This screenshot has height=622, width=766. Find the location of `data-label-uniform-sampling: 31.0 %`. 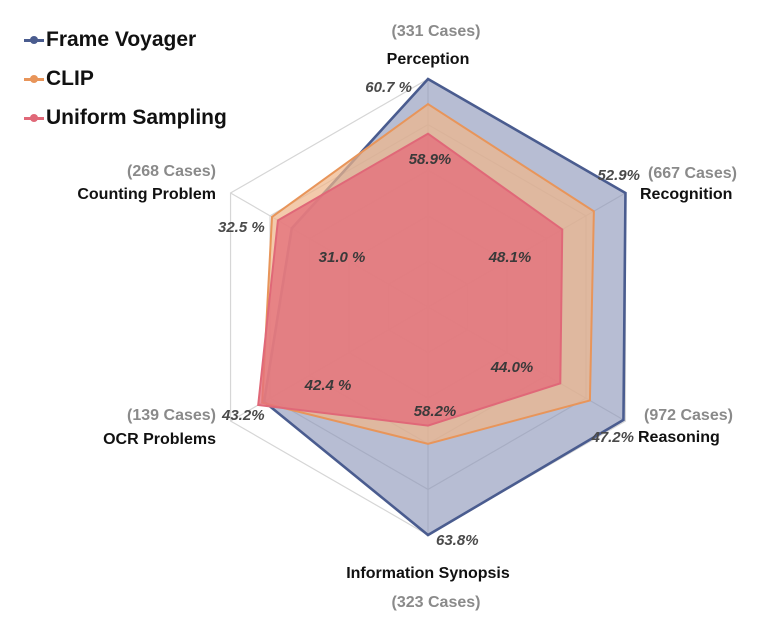

data-label-uniform-sampling: 31.0 % is located at coordinates (342, 257).